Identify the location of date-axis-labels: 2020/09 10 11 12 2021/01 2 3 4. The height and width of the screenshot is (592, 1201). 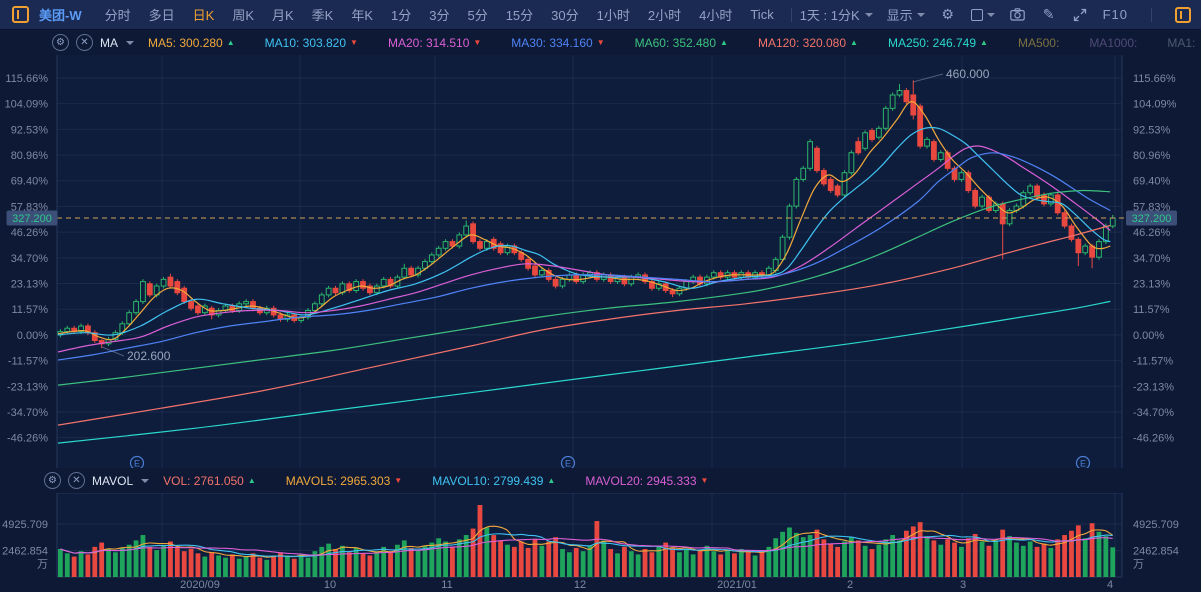
(646, 585).